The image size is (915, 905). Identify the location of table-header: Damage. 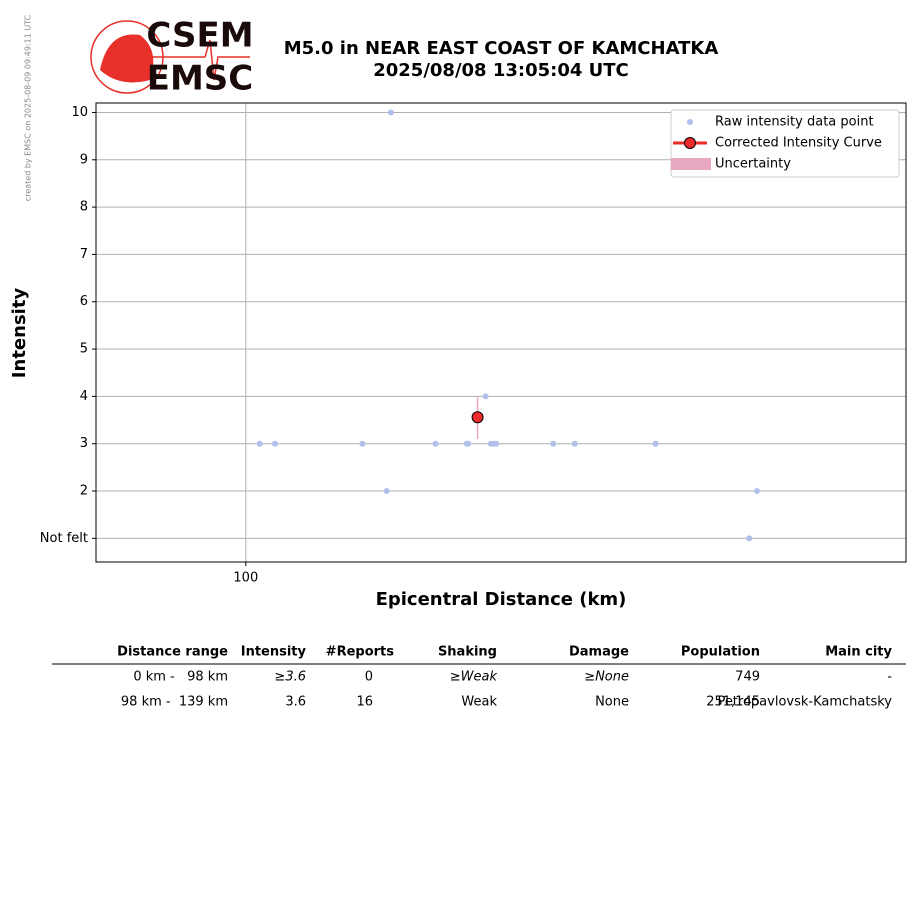
(599, 652).